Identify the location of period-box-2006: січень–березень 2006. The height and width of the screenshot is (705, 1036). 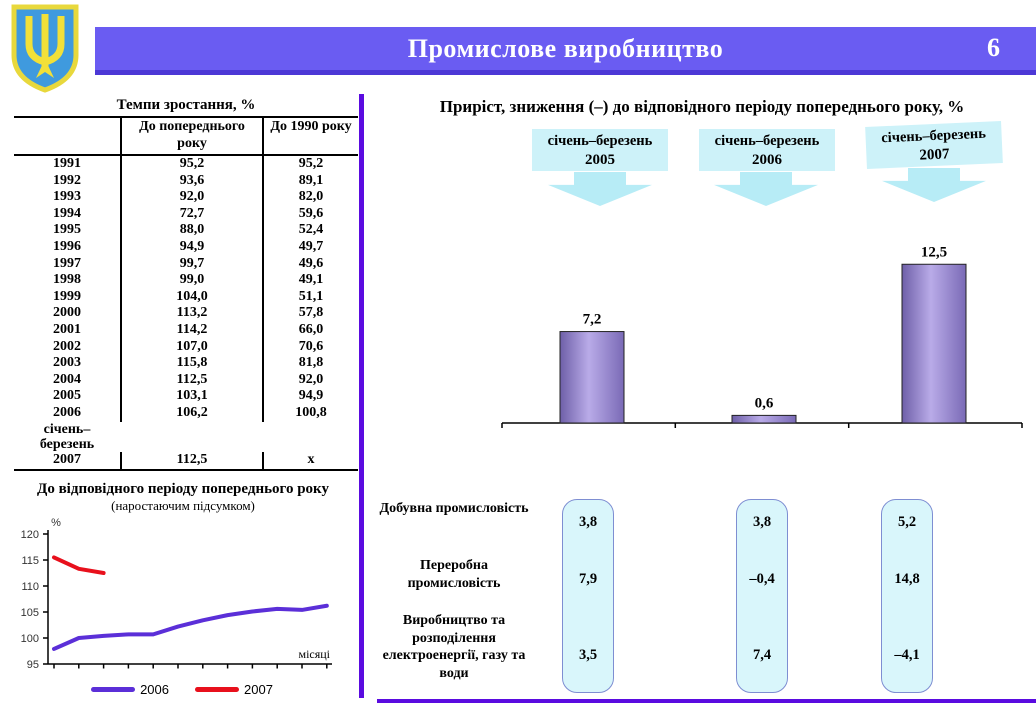
(767, 150).